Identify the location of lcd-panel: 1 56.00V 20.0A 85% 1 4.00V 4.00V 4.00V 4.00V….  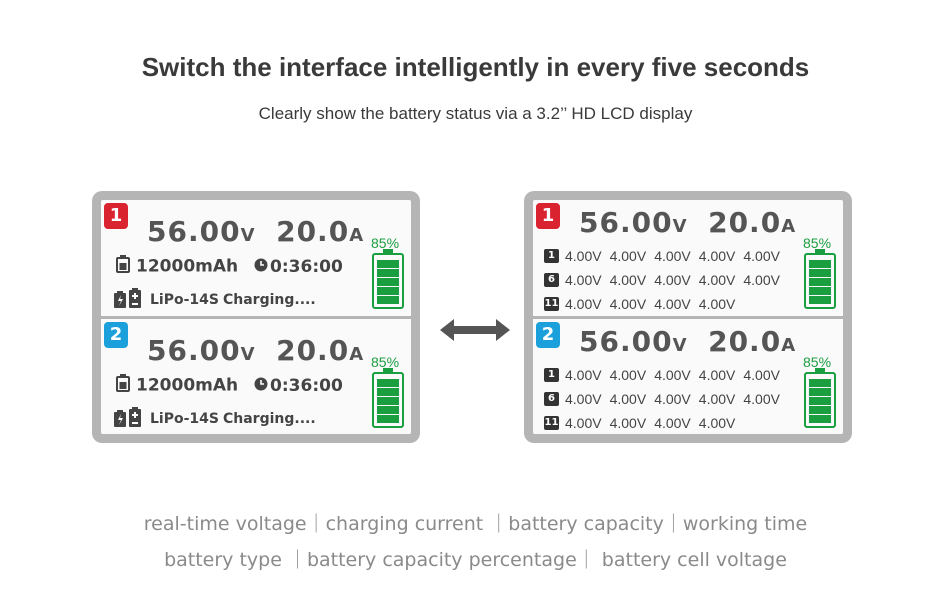
(688, 317).